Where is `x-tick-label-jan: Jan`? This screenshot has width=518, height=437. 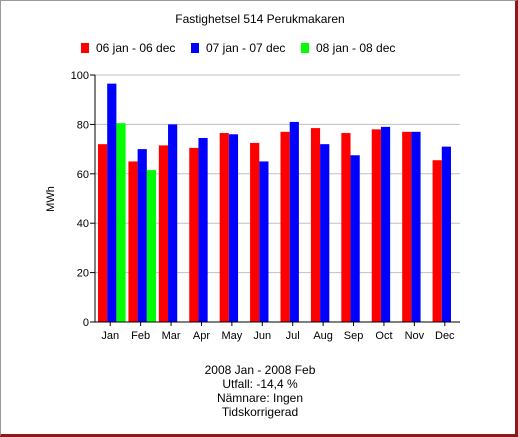
x-tick-label-jan: Jan is located at coordinates (110, 336).